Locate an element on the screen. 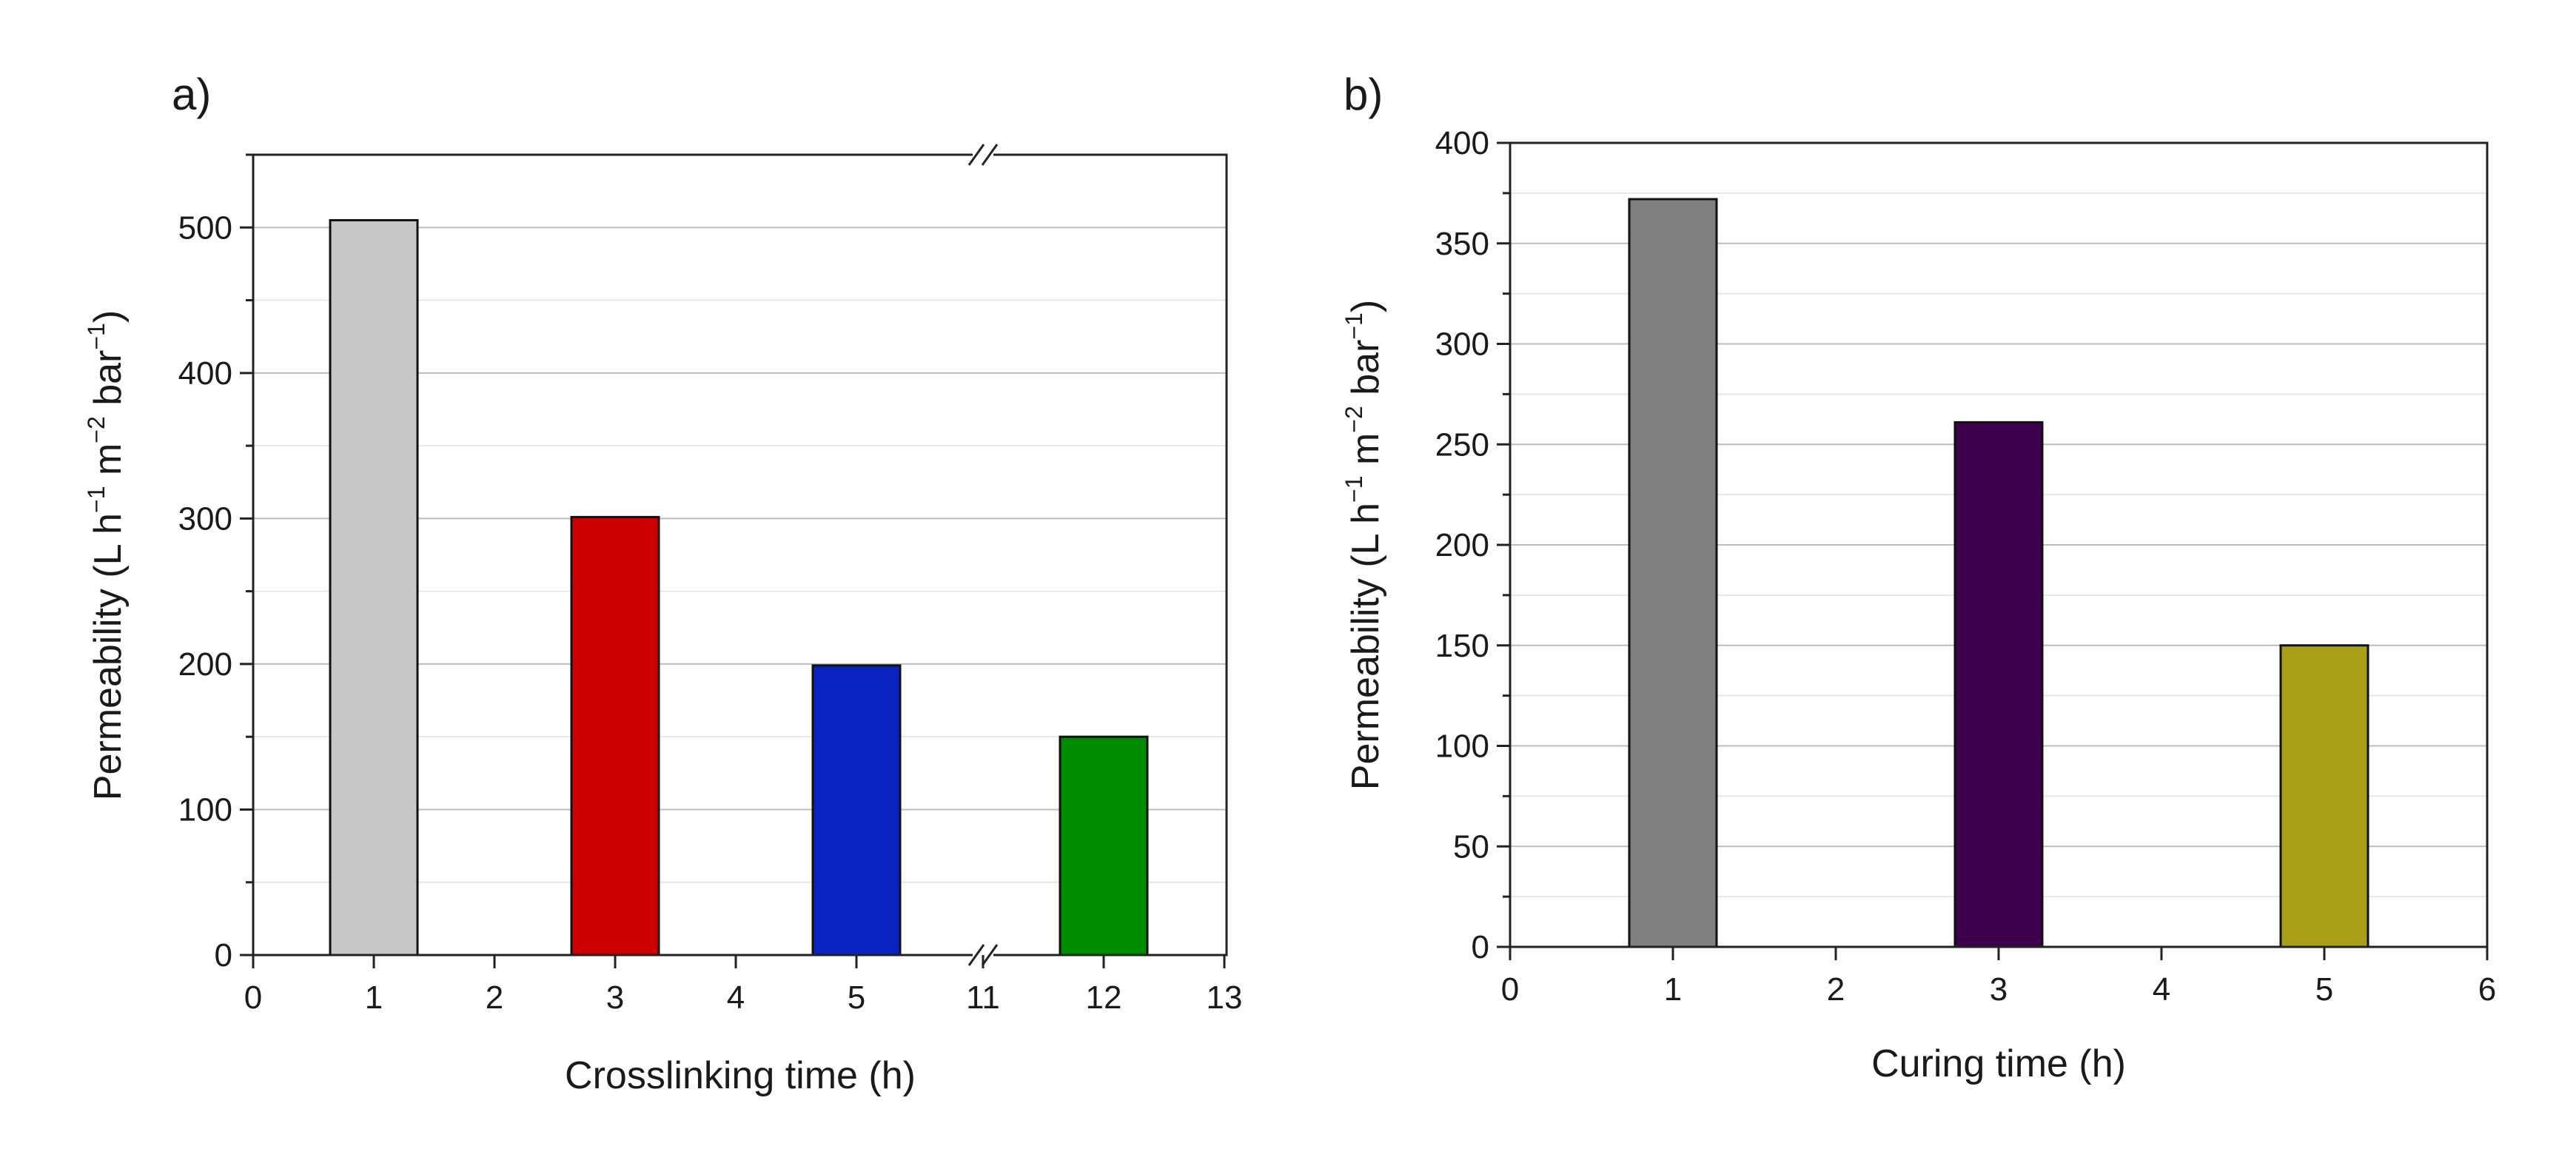 The height and width of the screenshot is (1149, 2576). panel-b-x-tick-label: 2 is located at coordinates (1836, 989).